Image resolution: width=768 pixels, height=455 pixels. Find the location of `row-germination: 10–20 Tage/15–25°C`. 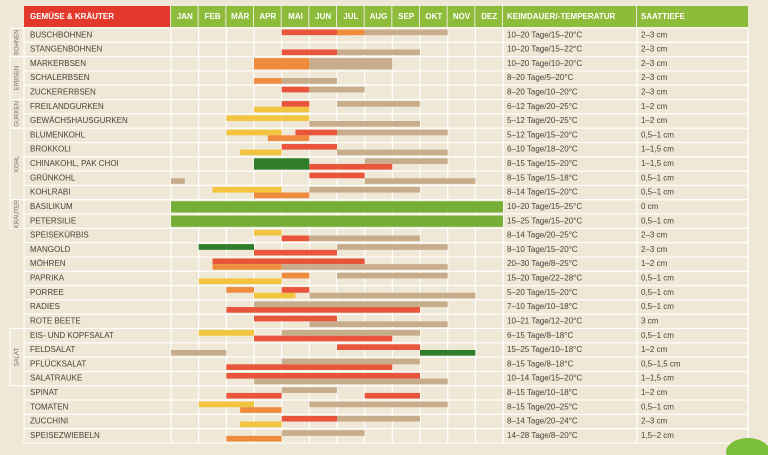

row-germination: 10–20 Tage/15–25°C is located at coordinates (544, 206).